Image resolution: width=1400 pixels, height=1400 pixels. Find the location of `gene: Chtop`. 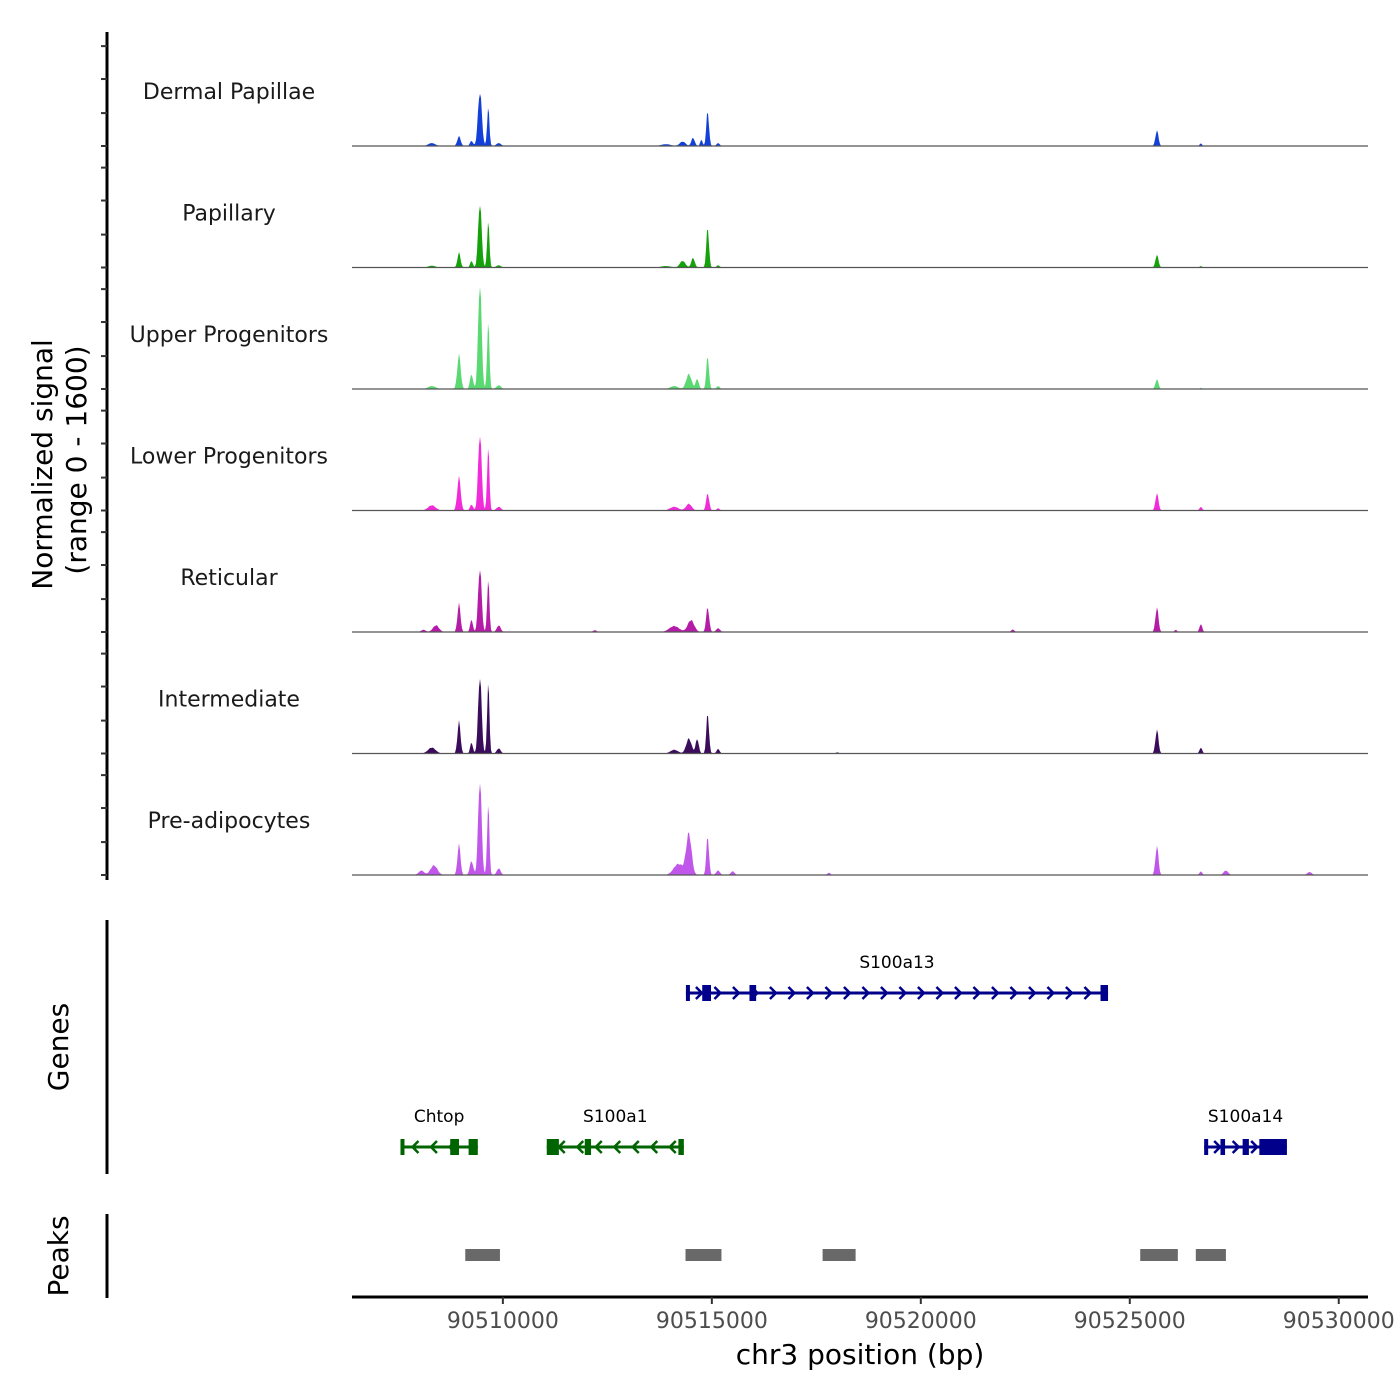

gene: Chtop is located at coordinates (439, 1131).